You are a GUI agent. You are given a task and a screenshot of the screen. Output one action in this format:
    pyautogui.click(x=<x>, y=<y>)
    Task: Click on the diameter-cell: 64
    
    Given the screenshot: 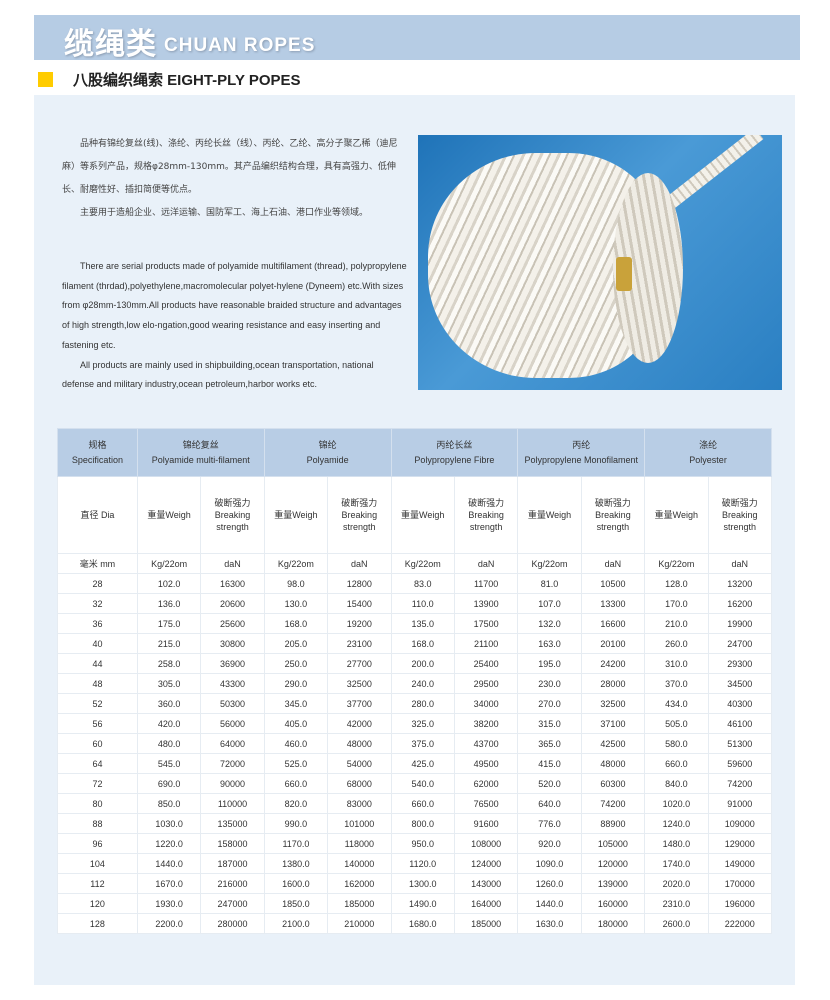 What is the action you would take?
    pyautogui.click(x=97, y=763)
    